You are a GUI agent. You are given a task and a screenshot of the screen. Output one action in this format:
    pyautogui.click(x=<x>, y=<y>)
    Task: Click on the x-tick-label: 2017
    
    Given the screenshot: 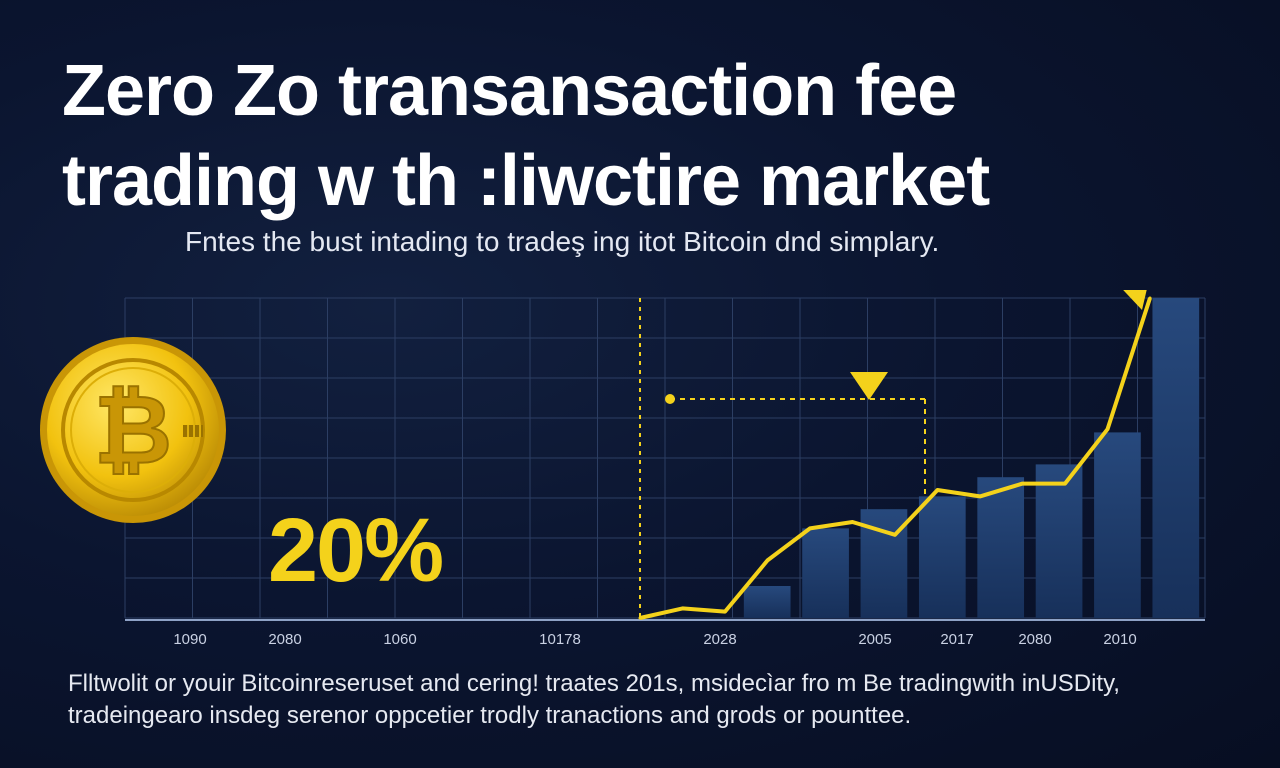 What is the action you would take?
    pyautogui.click(x=956, y=639)
    